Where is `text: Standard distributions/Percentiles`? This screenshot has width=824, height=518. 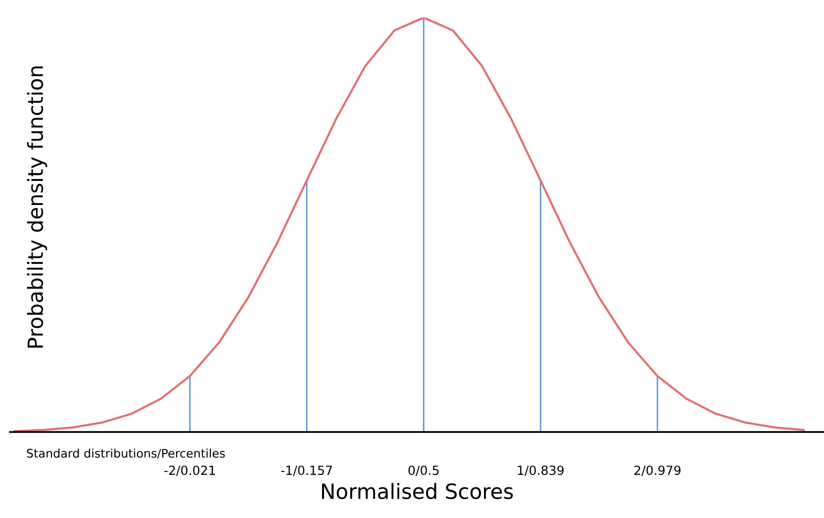 text: Standard distributions/Percentiles is located at coordinates (125, 453).